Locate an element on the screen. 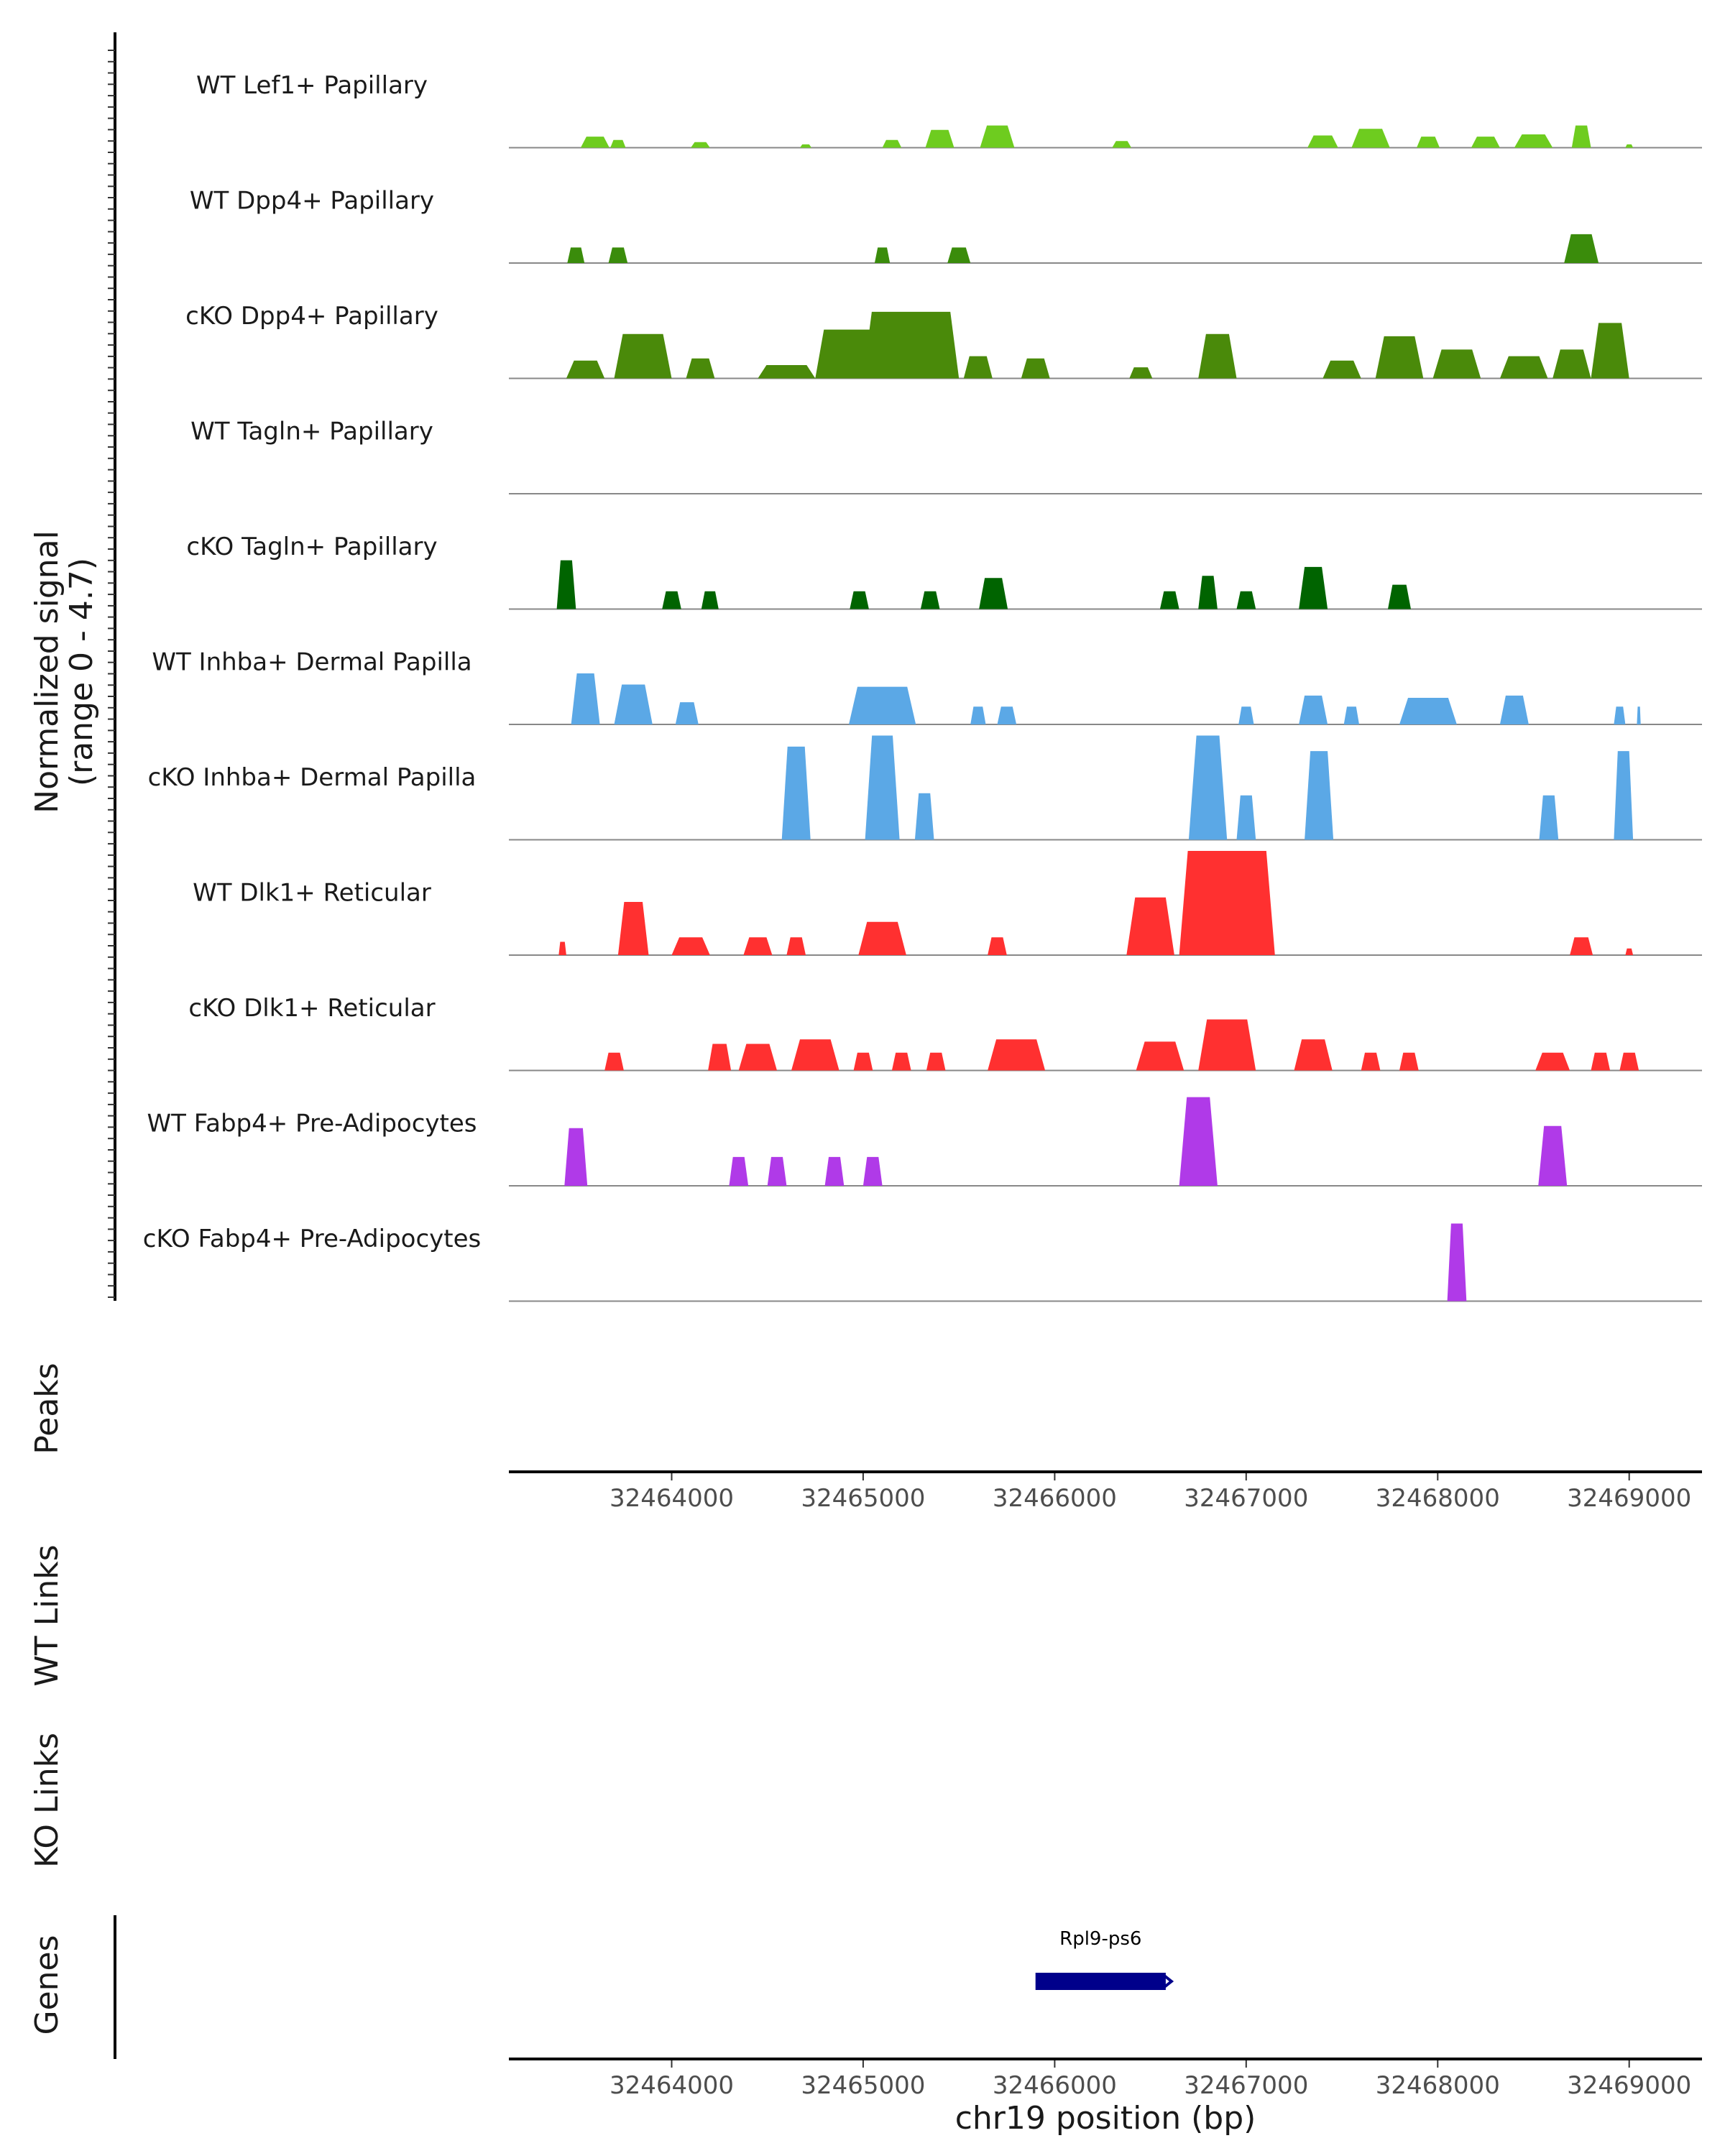 The height and width of the screenshot is (2156, 1725). track-label: cKO Fabp4+ Pre-Adipocytes is located at coordinates (312, 1239).